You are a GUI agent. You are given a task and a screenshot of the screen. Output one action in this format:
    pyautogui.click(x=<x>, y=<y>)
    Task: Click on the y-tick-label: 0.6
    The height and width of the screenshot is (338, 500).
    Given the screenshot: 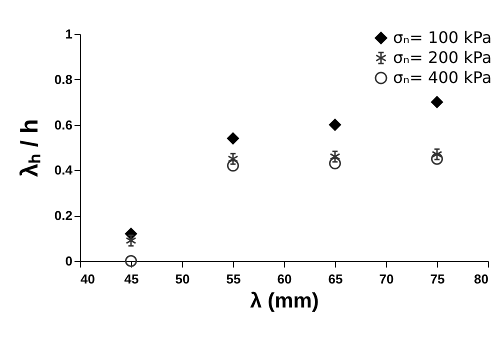 What is the action you would take?
    pyautogui.click(x=63, y=124)
    